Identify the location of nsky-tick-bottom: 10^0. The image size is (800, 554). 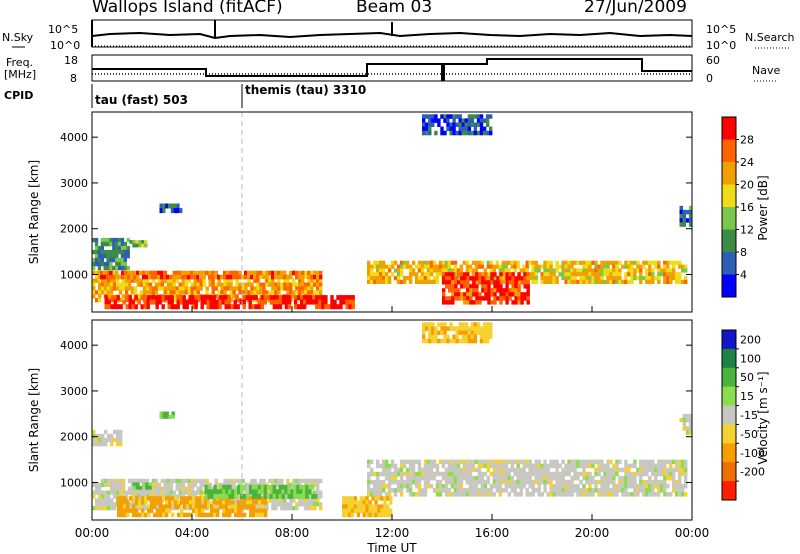
(65, 45).